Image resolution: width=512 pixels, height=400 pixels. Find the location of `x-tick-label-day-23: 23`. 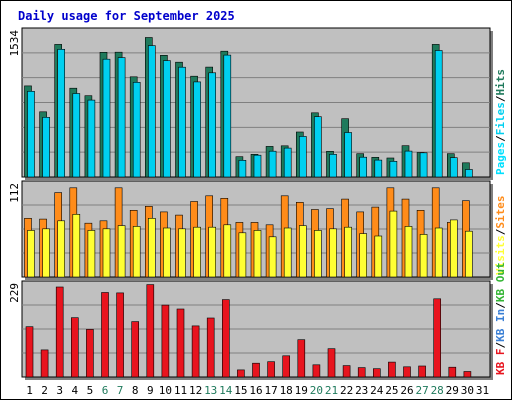

x-tick-label-day-23: 23 is located at coordinates (361, 390).